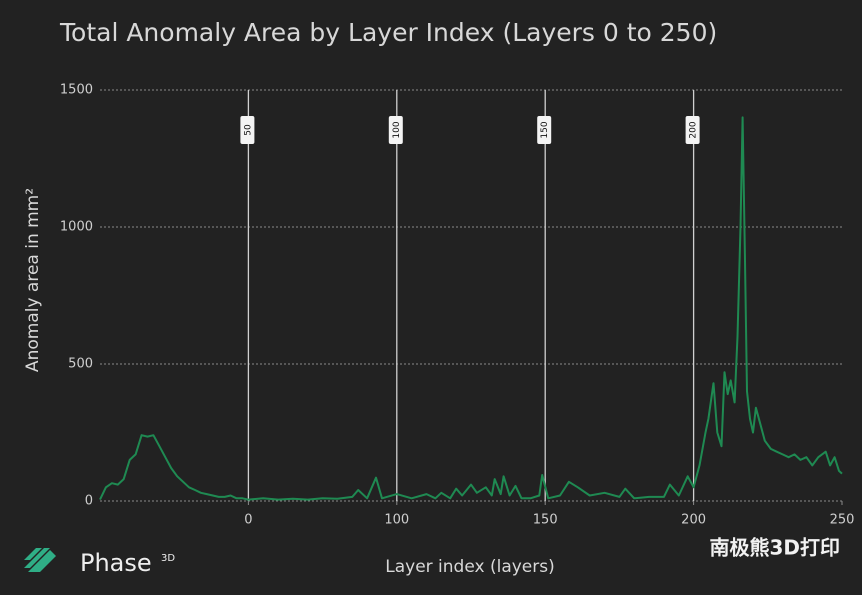 The width and height of the screenshot is (862, 595). Describe the element at coordinates (693, 520) in the screenshot. I see `x-tick-label: 200` at that location.